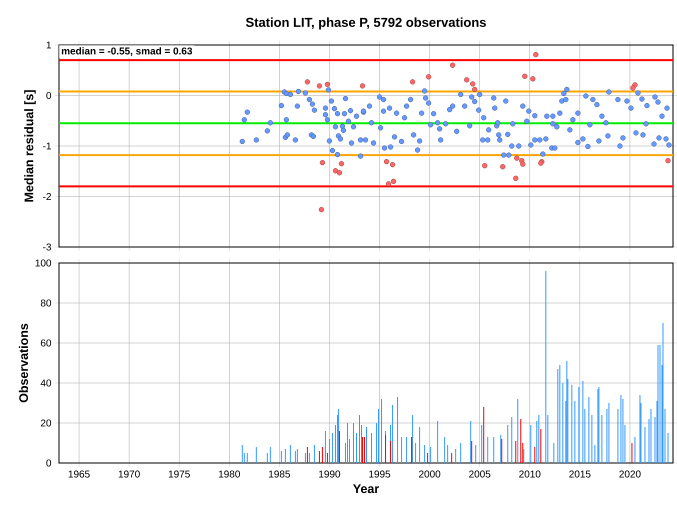 The image size is (677, 511). What do you see at coordinates (46, 343) in the screenshot?
I see `y-tick-label: 60` at bounding box center [46, 343].